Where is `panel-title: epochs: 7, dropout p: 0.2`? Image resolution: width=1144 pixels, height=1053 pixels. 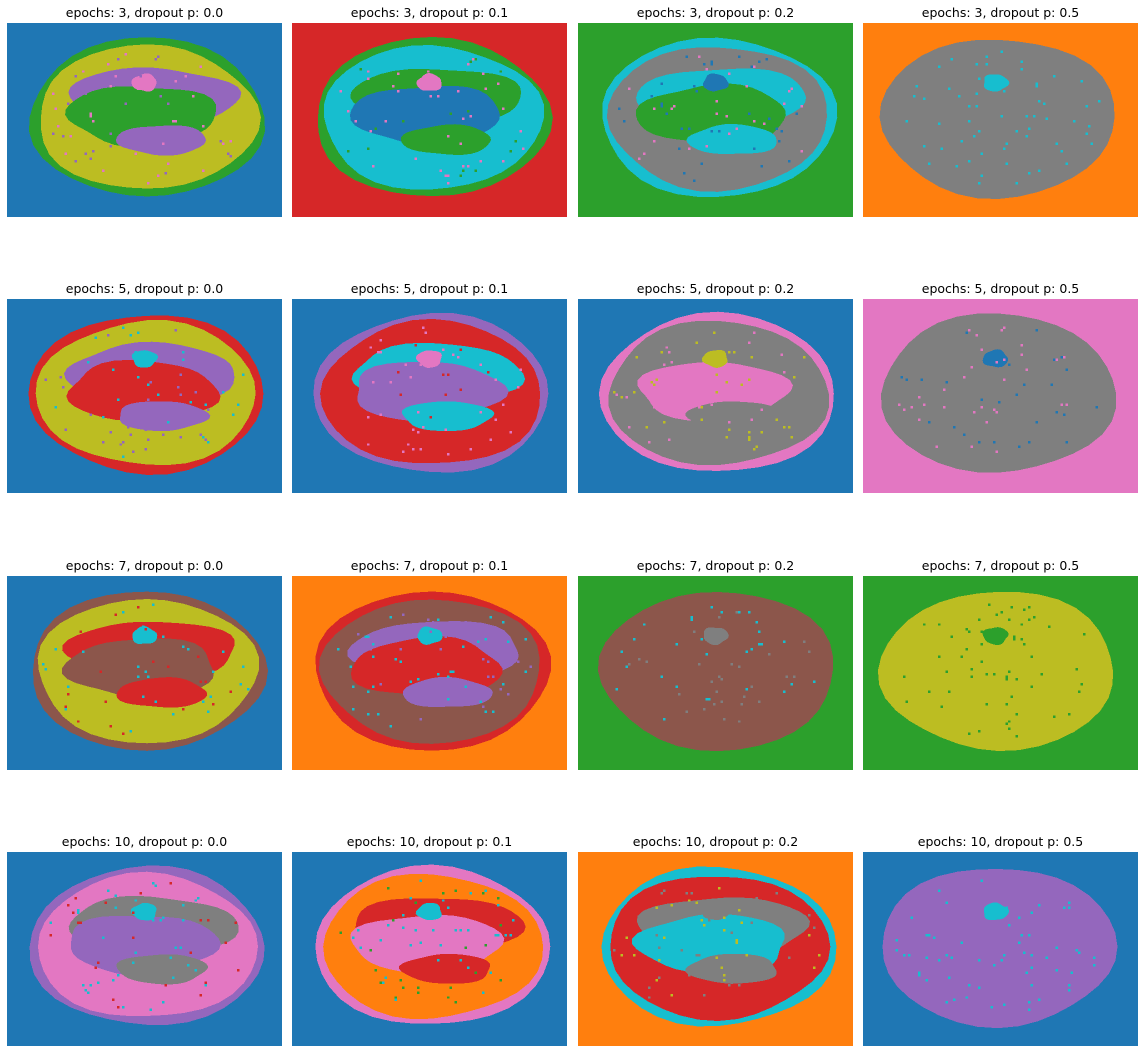
panel-title: epochs: 7, dropout p: 0.2 is located at coordinates (715, 565).